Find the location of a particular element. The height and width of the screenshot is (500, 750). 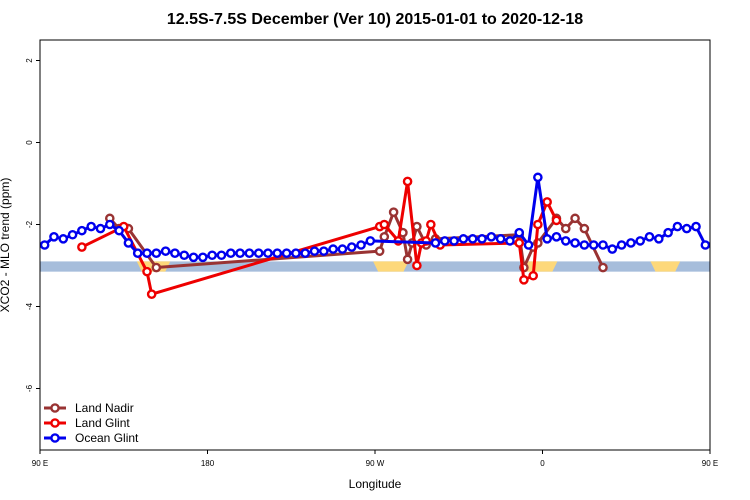

legend-ocean-glint-label: Ocean Glint is located at coordinates (107, 438).